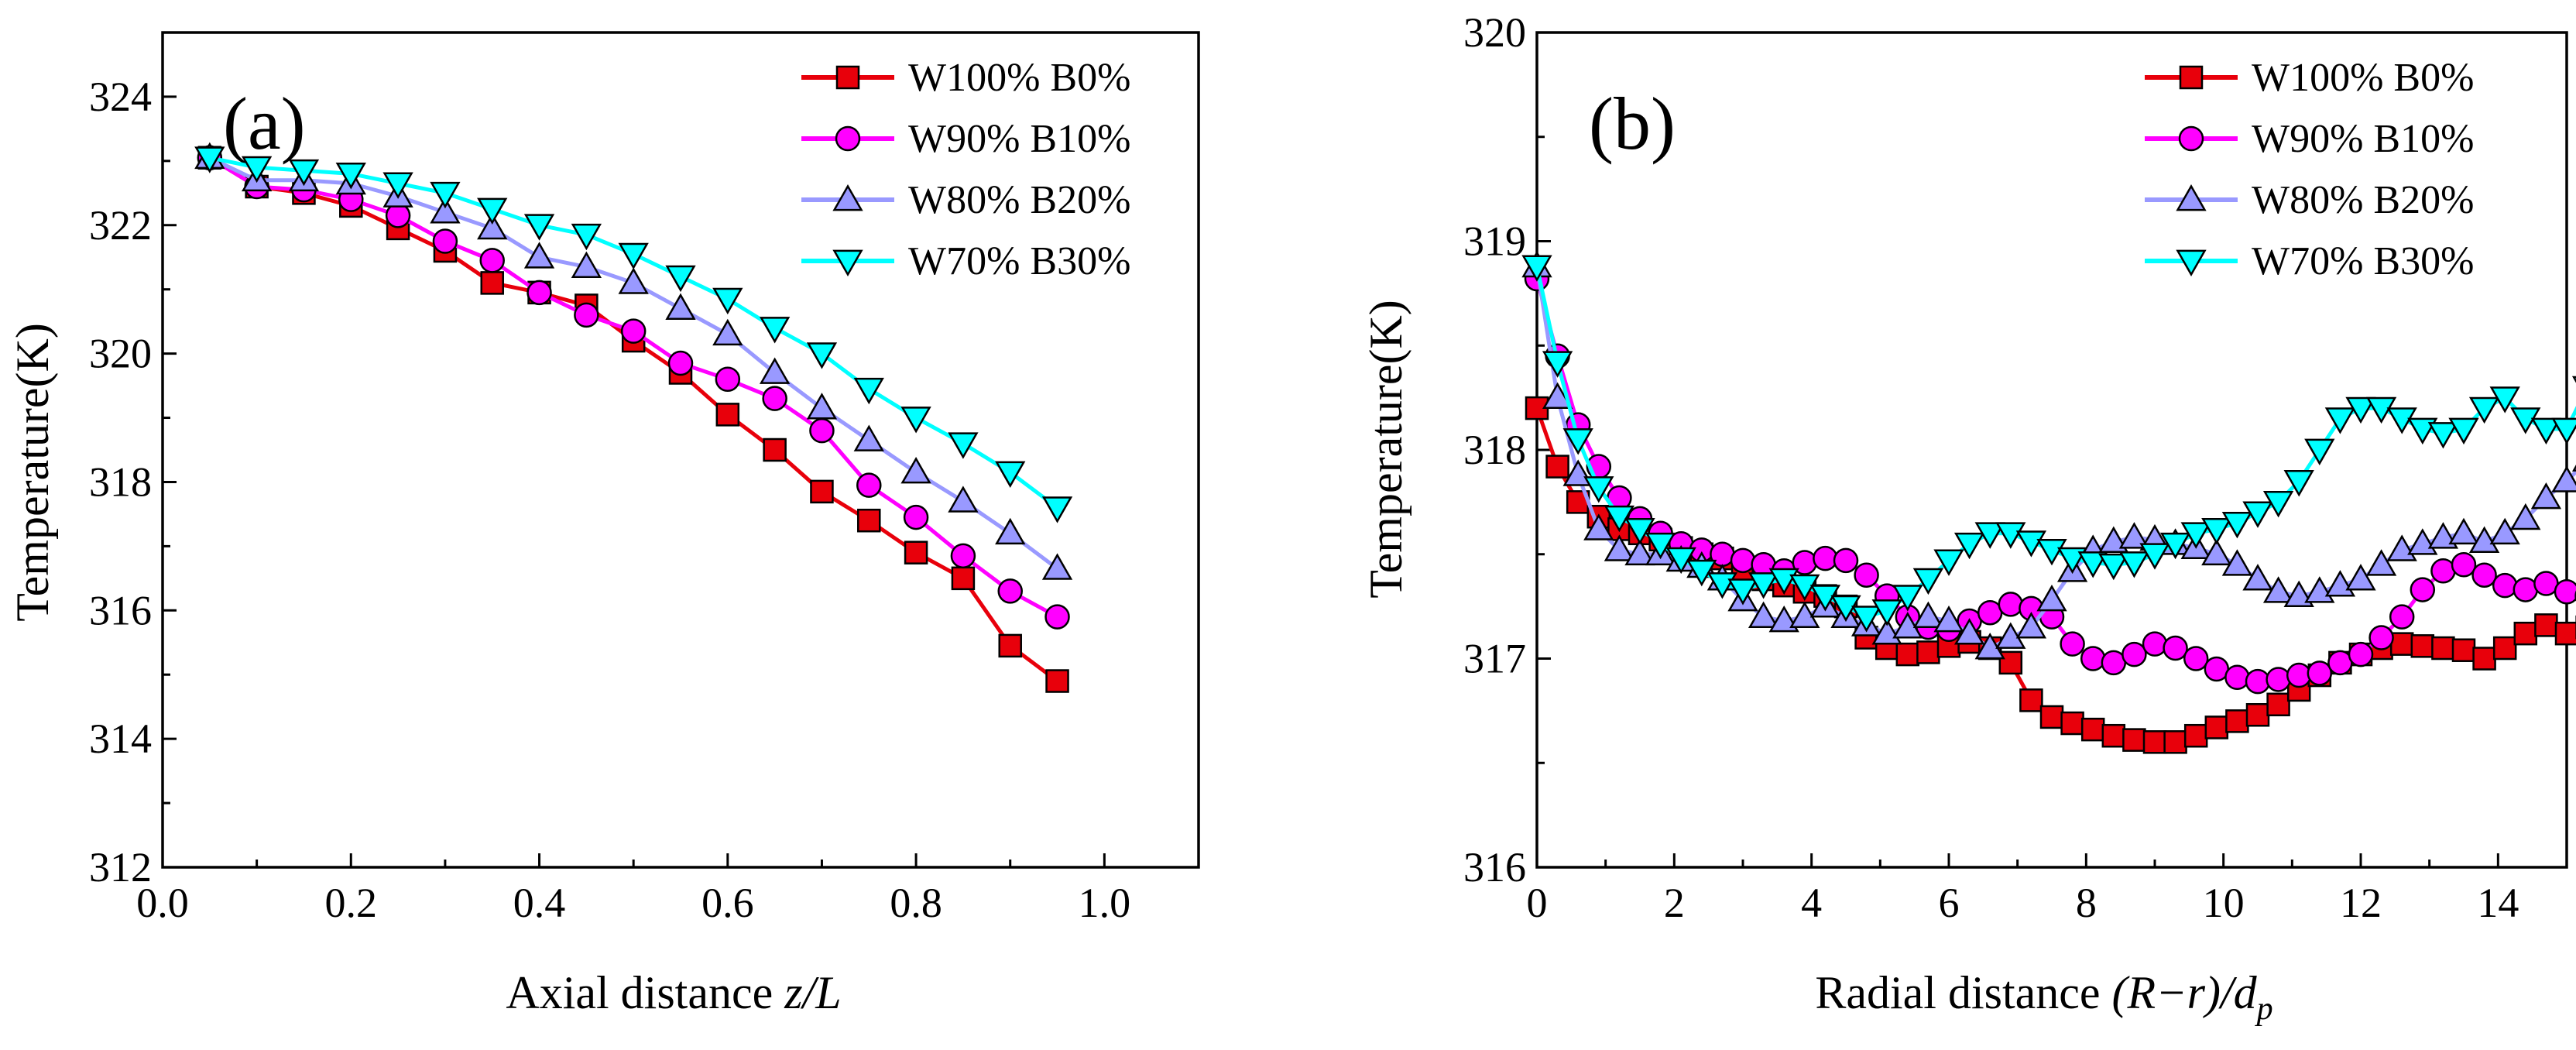  I want to click on panel-a-legend-label: W90% B10%, so click(1019, 139).